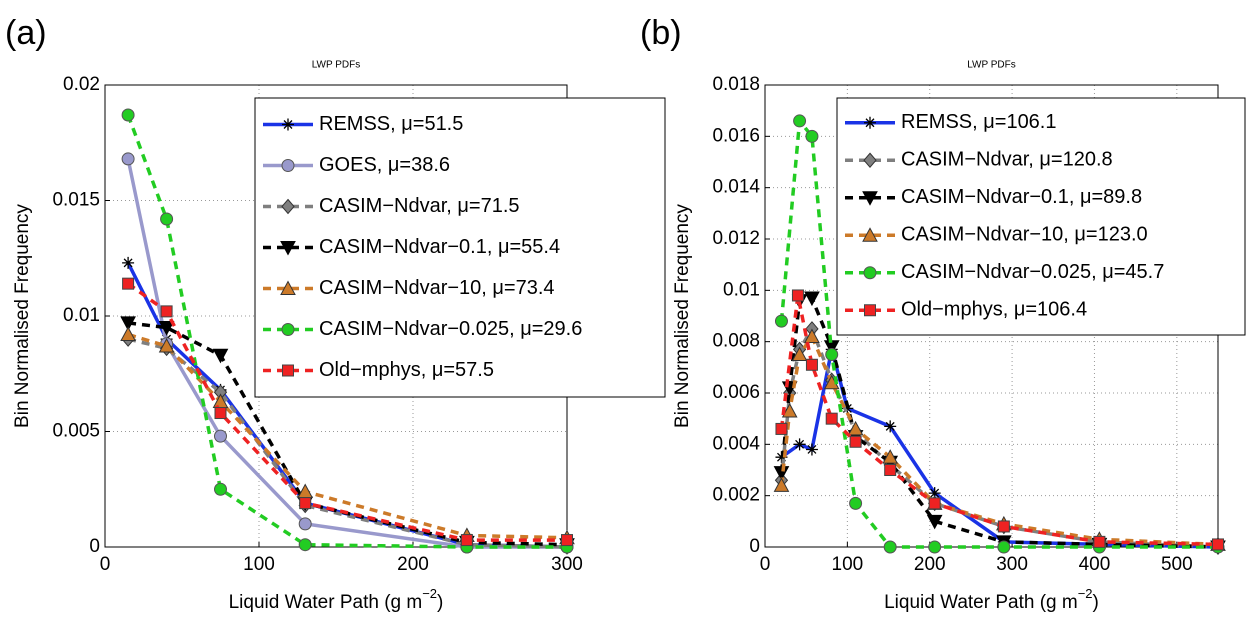 This screenshot has width=1253, height=618. What do you see at coordinates (736, 187) in the screenshot?
I see `y-tick-label: 0.014` at bounding box center [736, 187].